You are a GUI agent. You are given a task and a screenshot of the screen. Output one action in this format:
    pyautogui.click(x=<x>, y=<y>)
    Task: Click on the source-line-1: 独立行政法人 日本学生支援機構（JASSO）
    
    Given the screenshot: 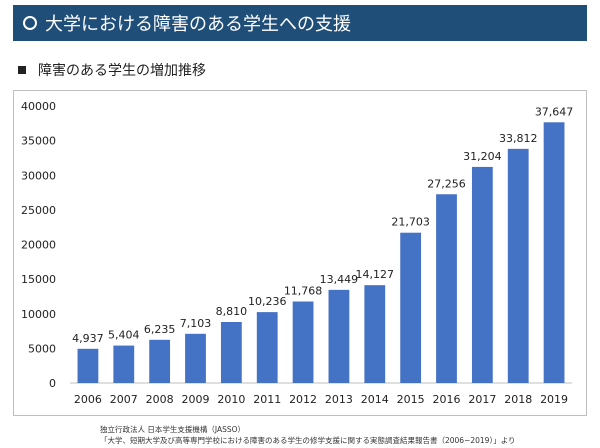 What is the action you would take?
    pyautogui.click(x=173, y=429)
    